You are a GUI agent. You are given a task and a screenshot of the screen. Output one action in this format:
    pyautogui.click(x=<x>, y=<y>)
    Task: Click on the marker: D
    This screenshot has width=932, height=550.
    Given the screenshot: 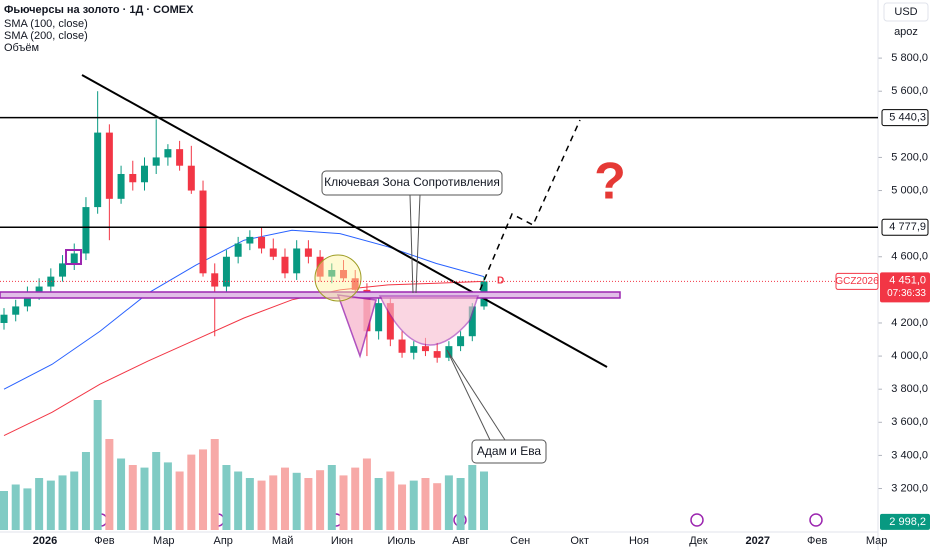 What is the action you would take?
    pyautogui.click(x=500, y=281)
    